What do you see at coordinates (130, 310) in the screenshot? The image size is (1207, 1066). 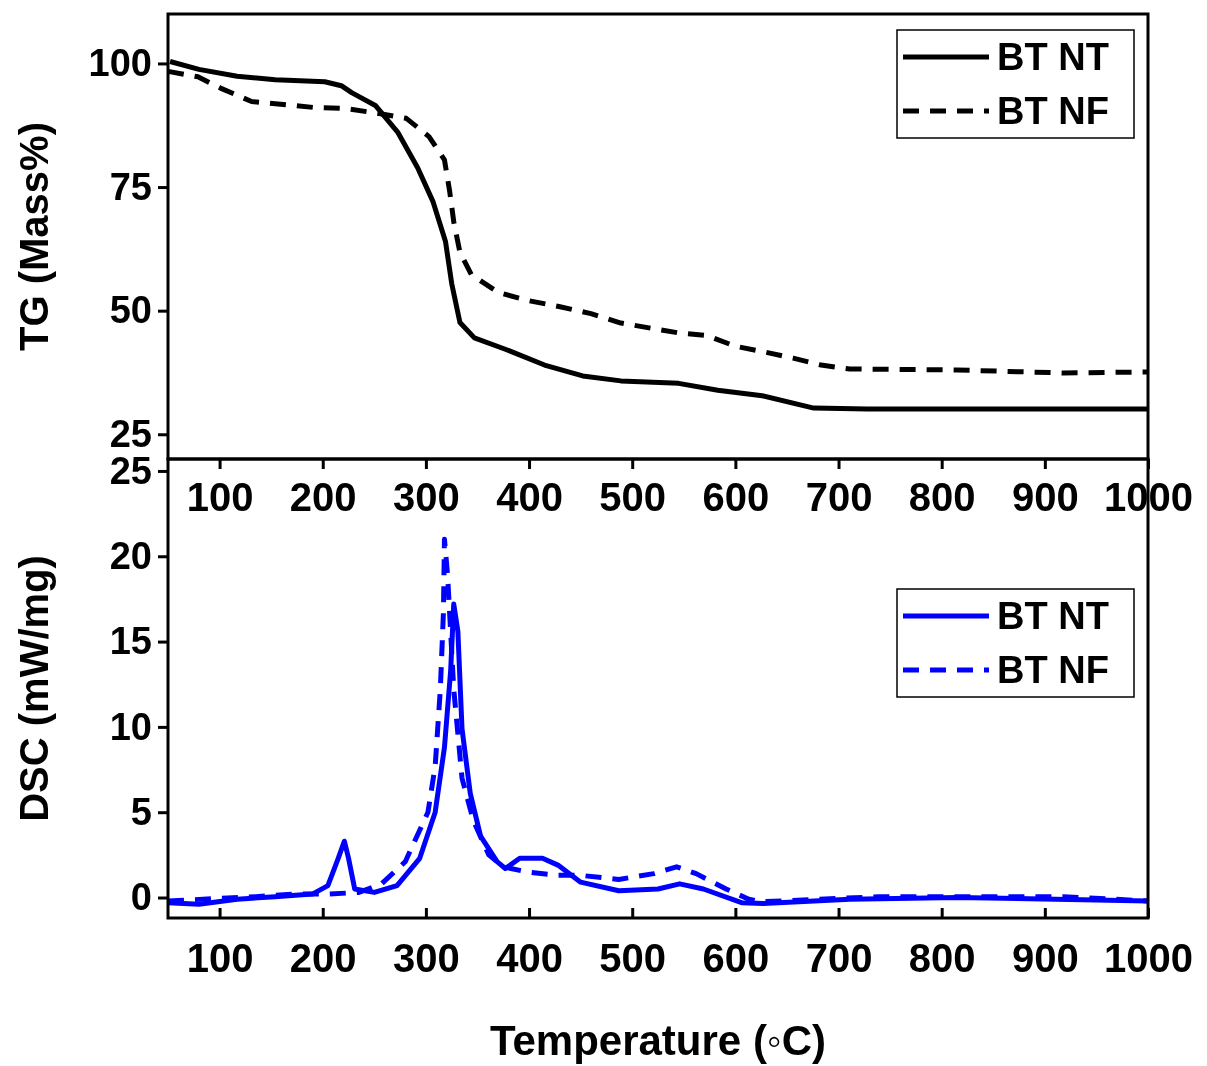 I see `y-tick-label: 50` at bounding box center [130, 310].